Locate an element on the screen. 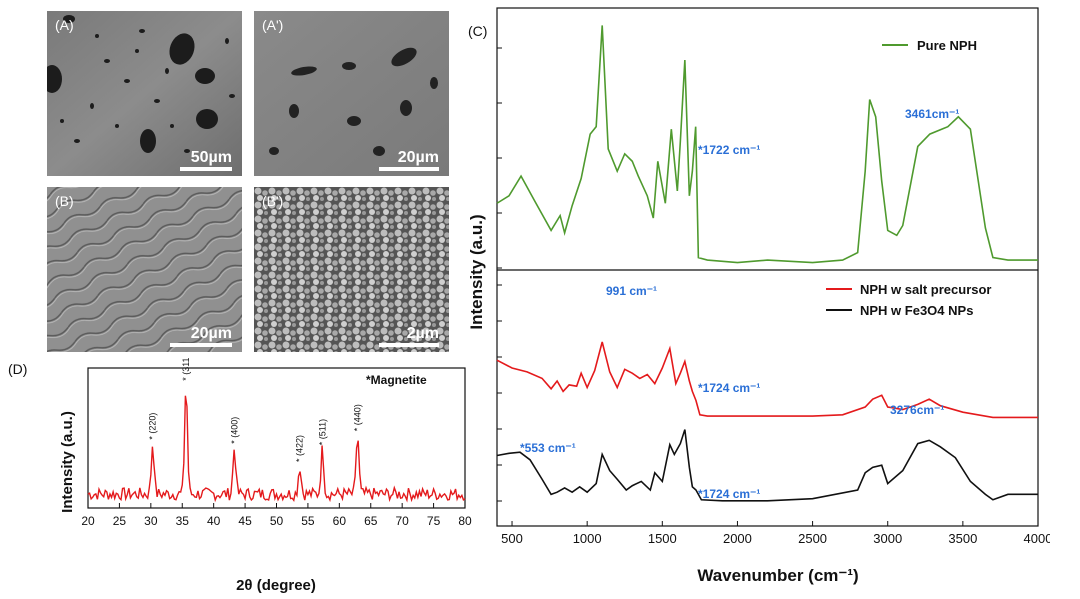 This screenshot has height=599, width=1080. sem-b-texture is located at coordinates (144, 269).